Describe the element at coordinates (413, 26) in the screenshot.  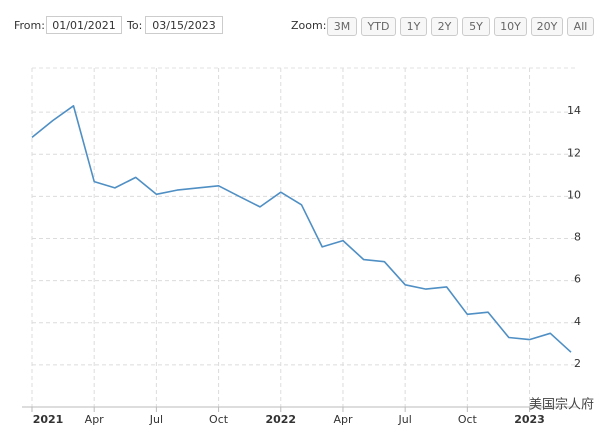
I see `zoom-button: 1Y` at that location.